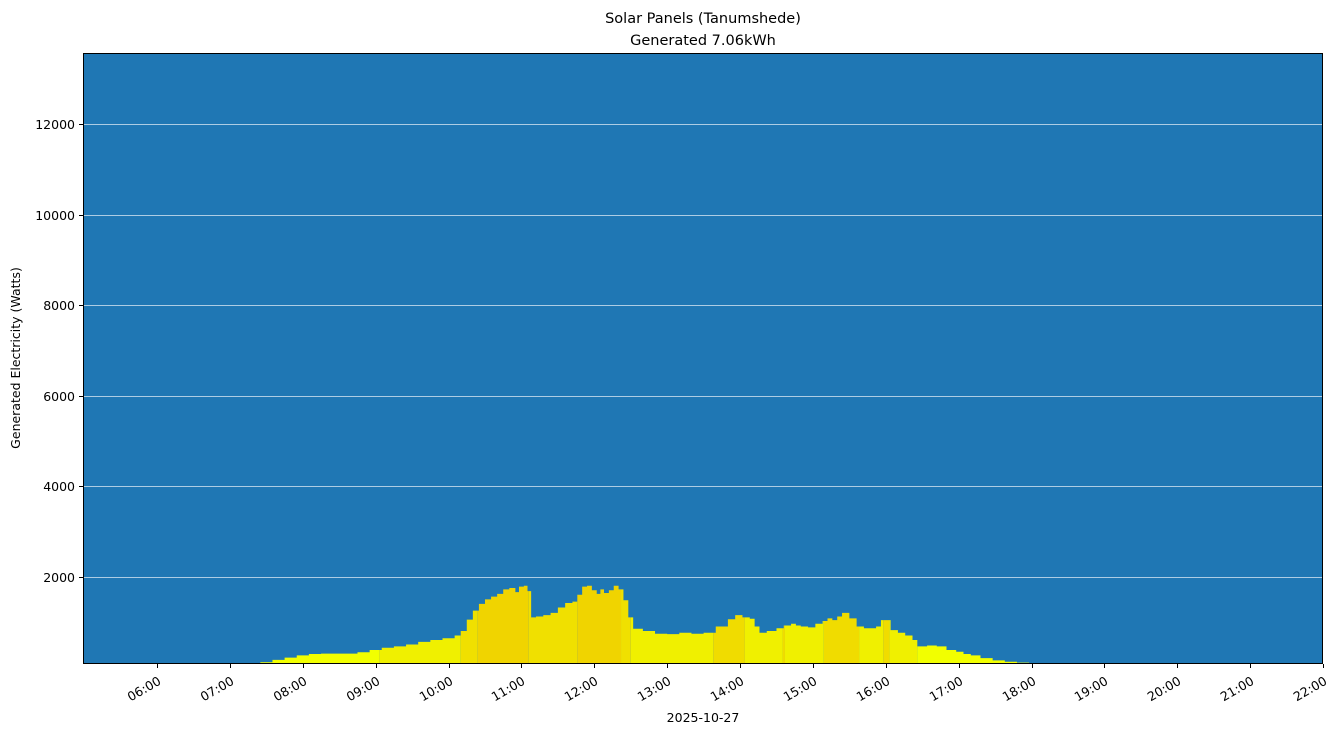  Describe the element at coordinates (1237, 688) in the screenshot. I see `x-tick-label: 21:00` at that location.